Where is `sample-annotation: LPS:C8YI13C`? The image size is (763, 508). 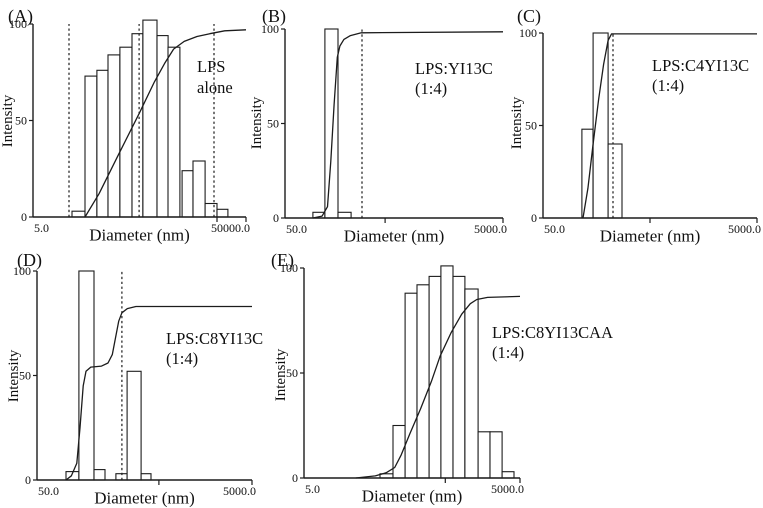 sample-annotation: LPS:C8YI13C is located at coordinates (214, 338).